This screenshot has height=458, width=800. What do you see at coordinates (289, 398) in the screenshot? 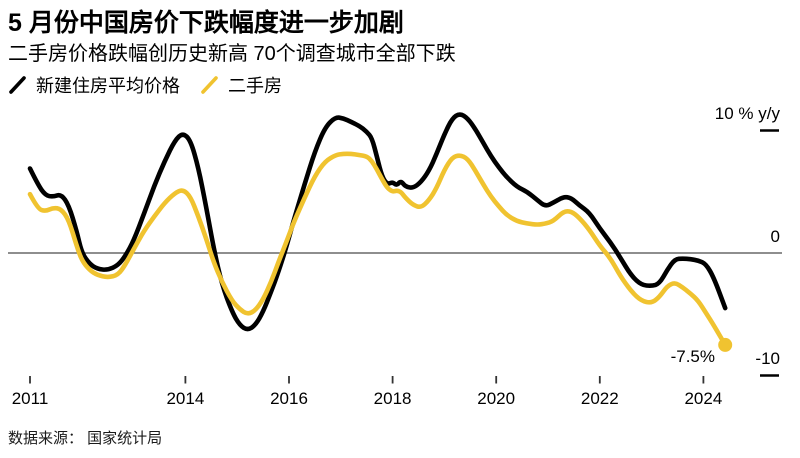
I see `x-axis-label: 2016` at bounding box center [289, 398].